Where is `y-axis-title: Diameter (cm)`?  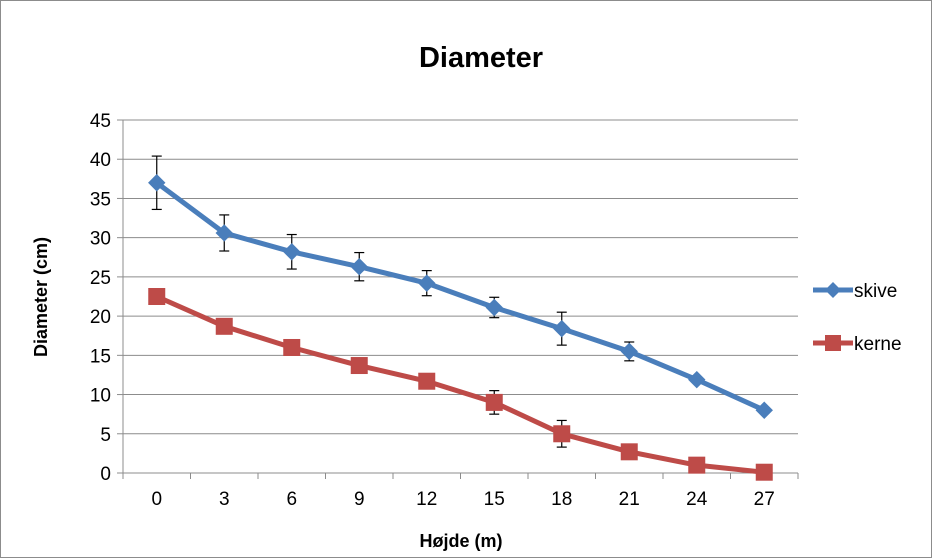
y-axis-title: Diameter (cm) is located at coordinates (41, 297).